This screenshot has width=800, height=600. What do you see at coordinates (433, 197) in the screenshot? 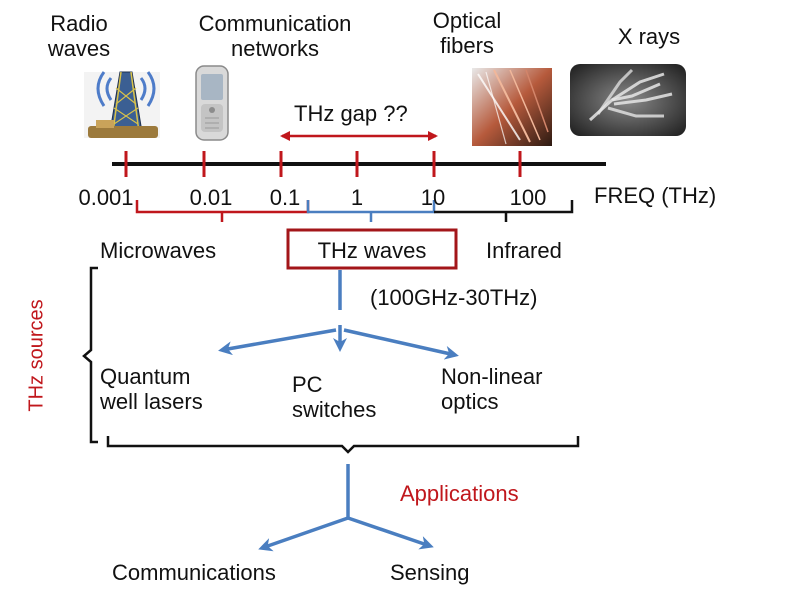
I see `tick-label: 10` at bounding box center [433, 197].